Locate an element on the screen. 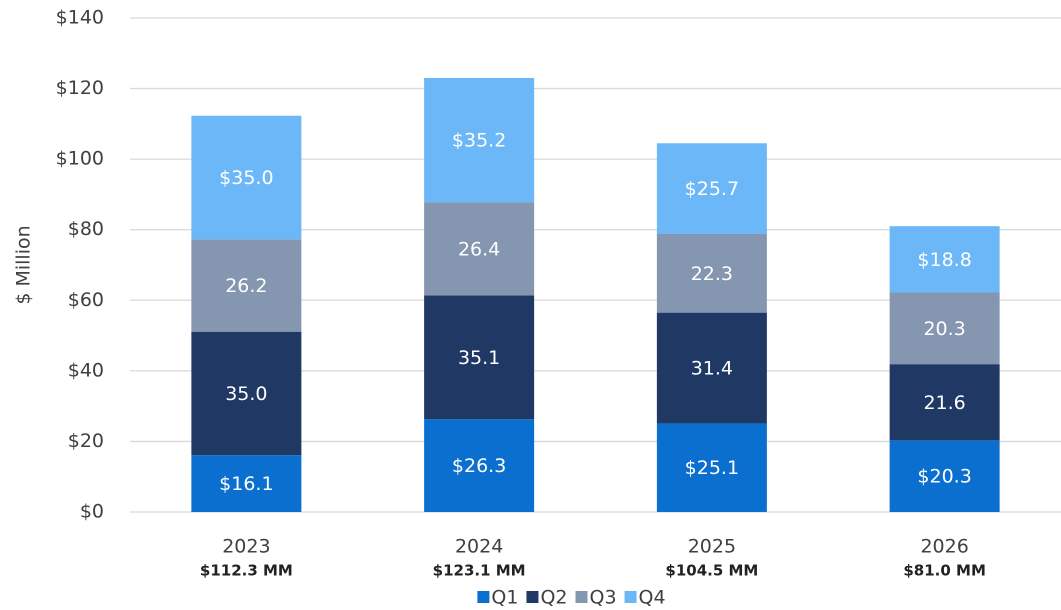 The height and width of the screenshot is (610, 1061). data-label: $26.3 is located at coordinates (479, 466).